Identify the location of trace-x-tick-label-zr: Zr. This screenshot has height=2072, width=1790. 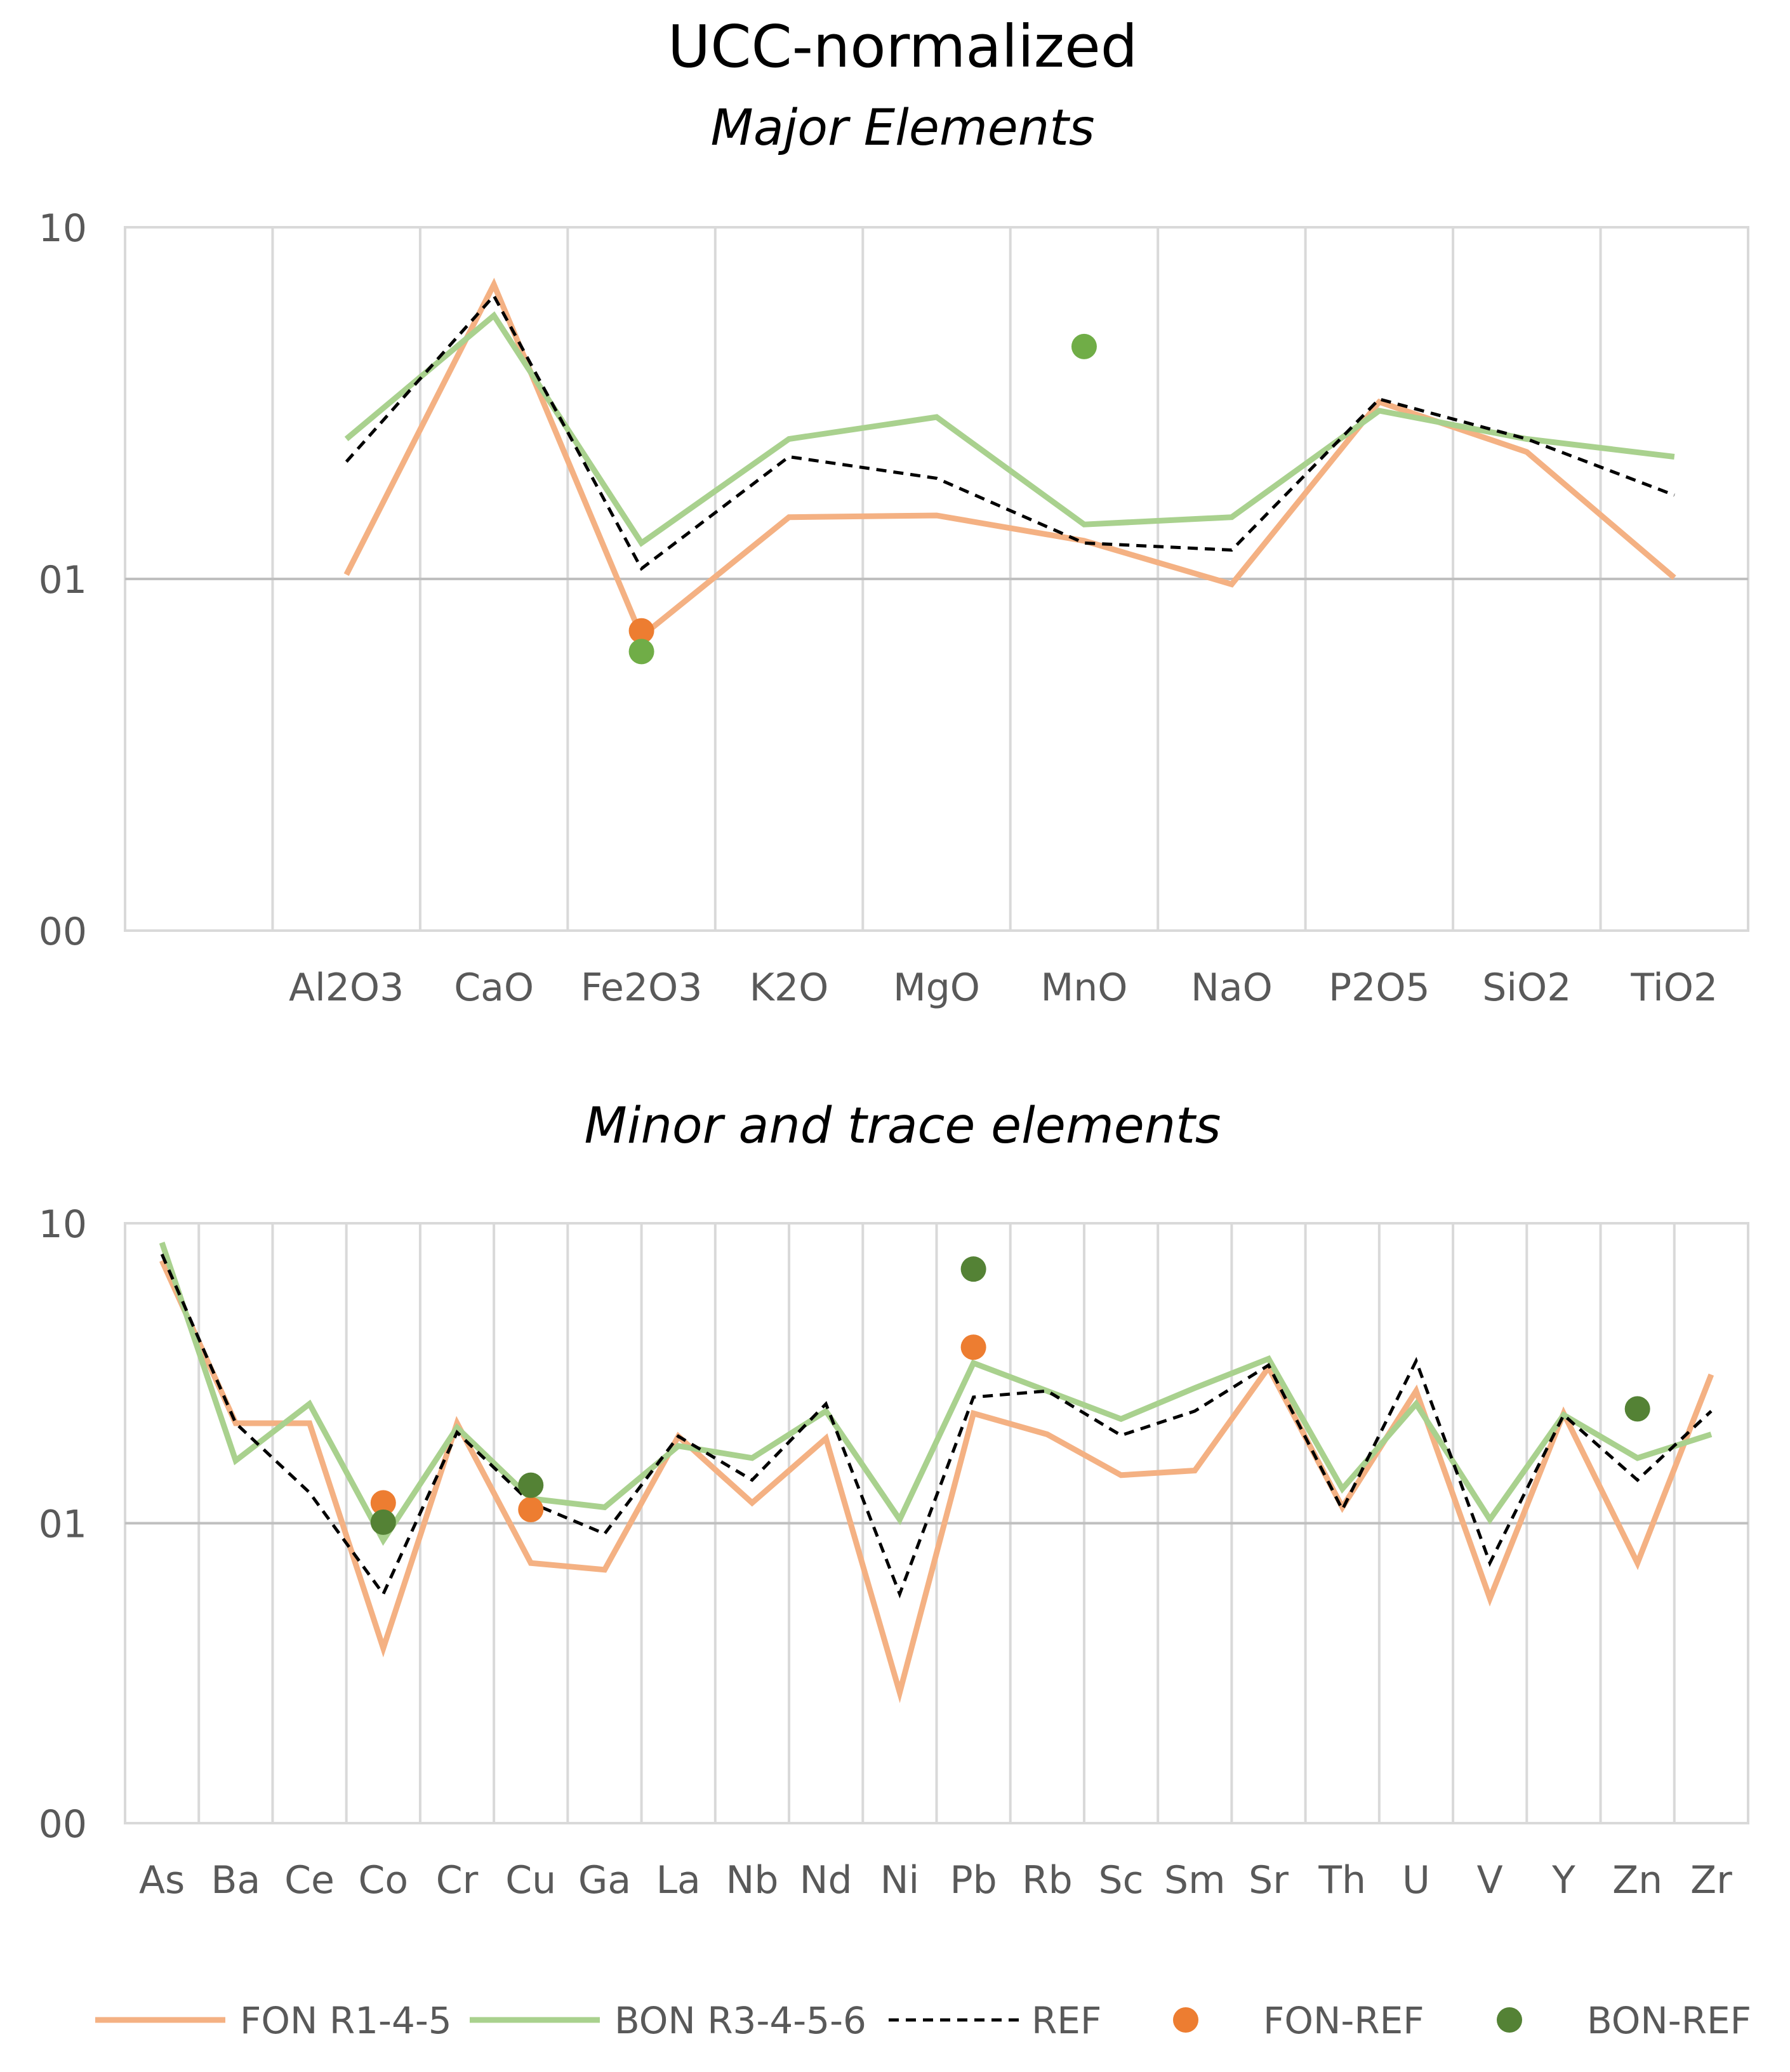
(1711, 1880).